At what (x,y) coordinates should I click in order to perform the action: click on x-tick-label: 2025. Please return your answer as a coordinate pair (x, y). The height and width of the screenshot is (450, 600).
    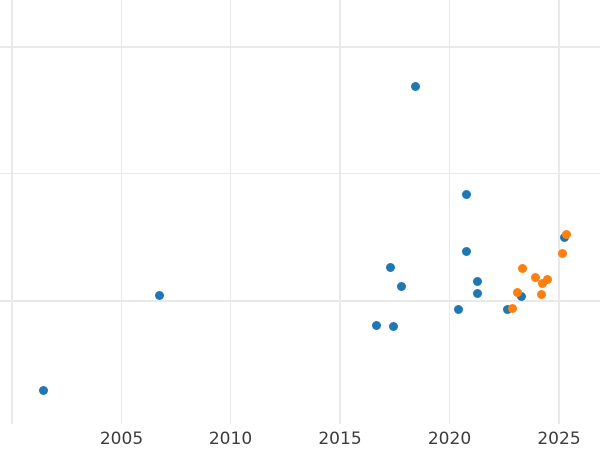
    Looking at the image, I should click on (559, 439).